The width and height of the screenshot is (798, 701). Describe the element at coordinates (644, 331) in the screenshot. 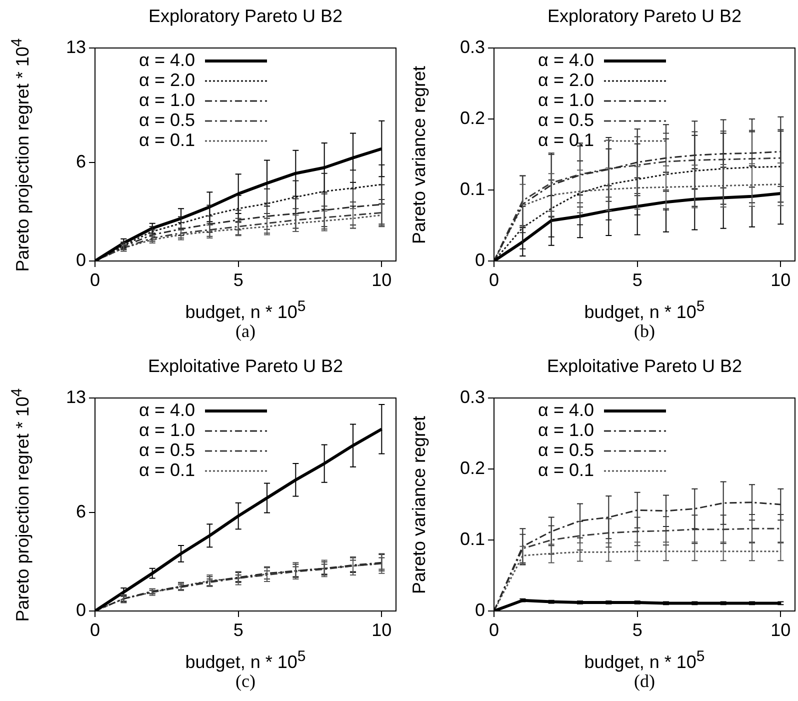

I see `text: (b)` at that location.